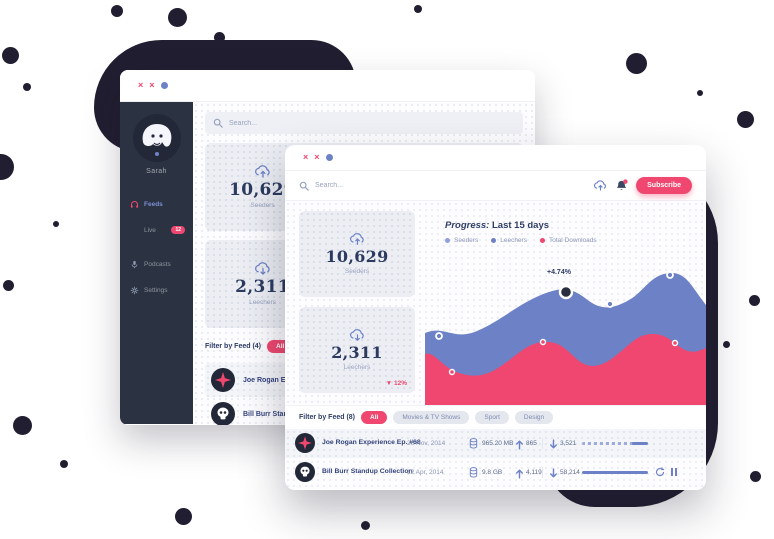 Image resolution: width=774 pixels, height=539 pixels. What do you see at coordinates (156, 171) in the screenshot?
I see `user-name: Sarah` at bounding box center [156, 171].